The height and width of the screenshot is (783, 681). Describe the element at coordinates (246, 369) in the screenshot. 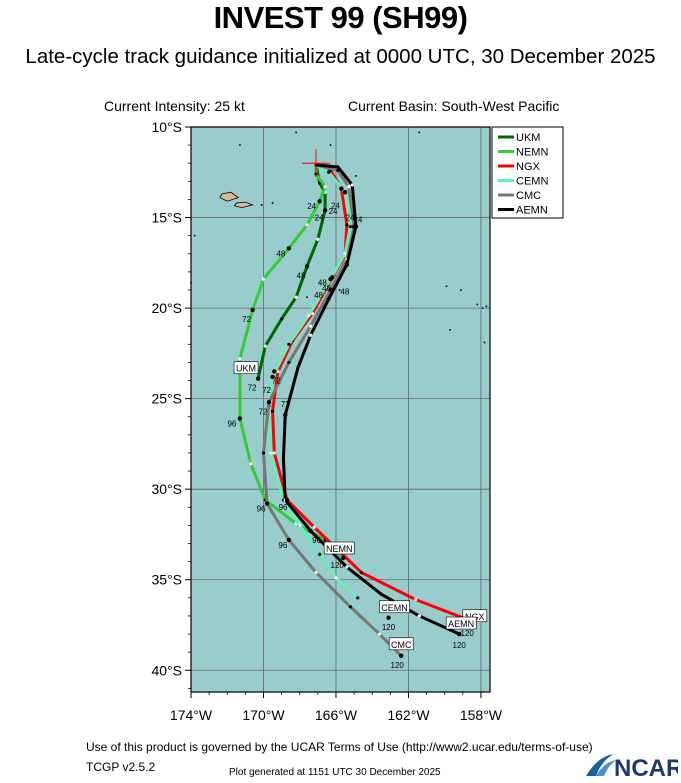

I see `track-end-tag-ukm: UKM` at that location.